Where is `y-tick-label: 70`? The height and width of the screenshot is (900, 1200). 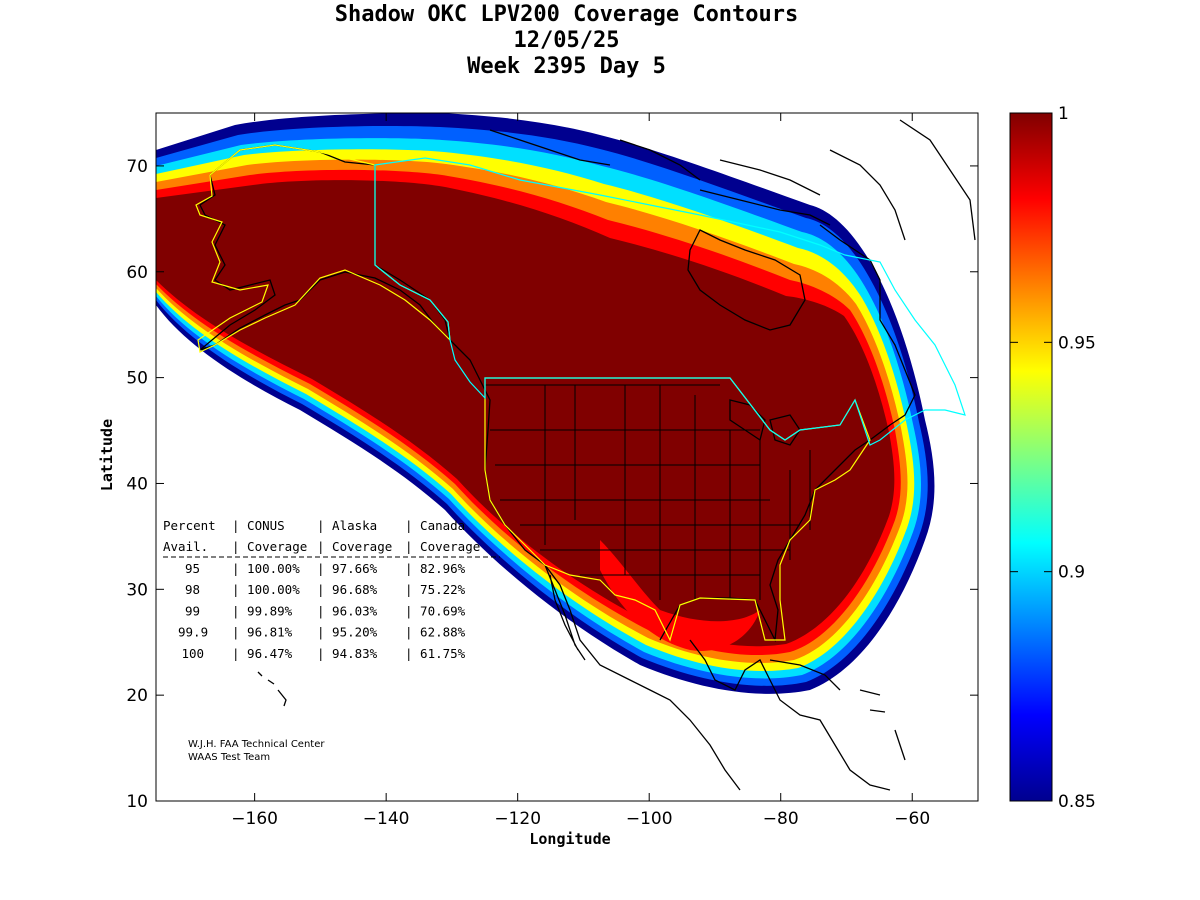 y-tick-label: 70 is located at coordinates (137, 167).